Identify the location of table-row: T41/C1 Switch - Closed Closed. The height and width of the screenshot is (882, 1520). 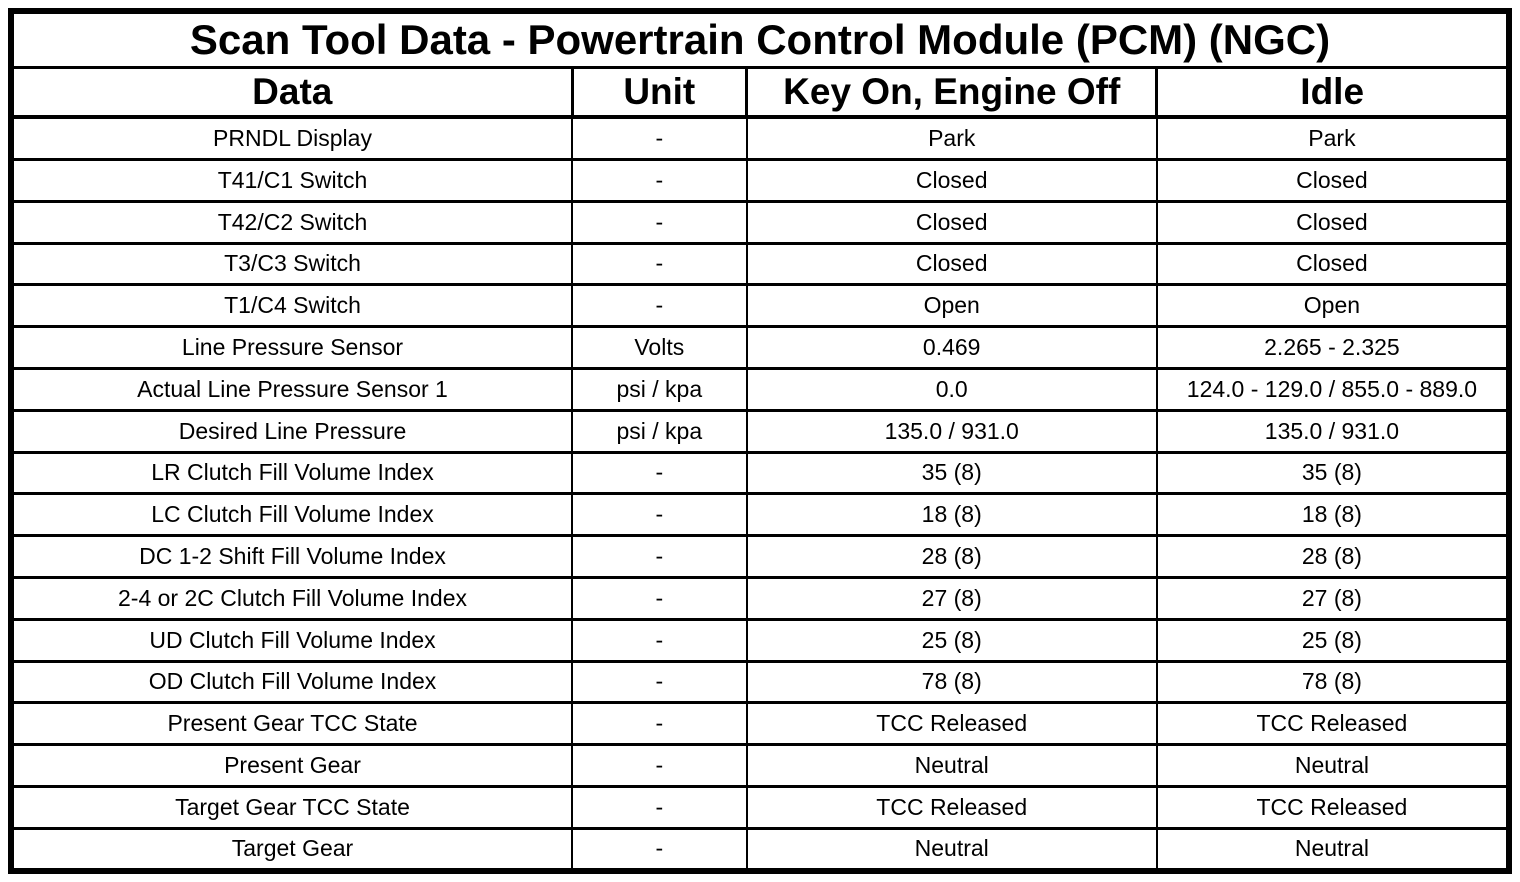
(760, 180).